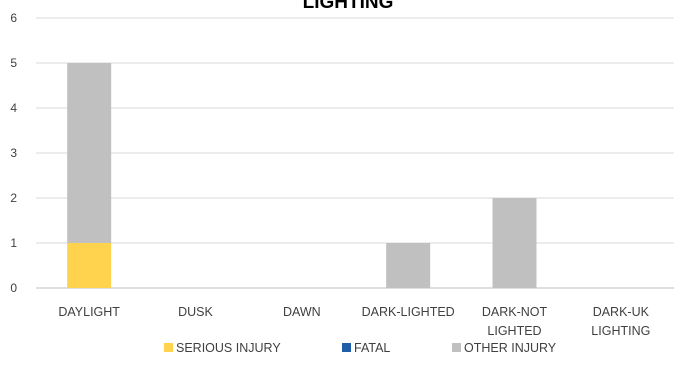 The height and width of the screenshot is (387, 696). Describe the element at coordinates (13, 153) in the screenshot. I see `y-tick-label: 3` at that location.